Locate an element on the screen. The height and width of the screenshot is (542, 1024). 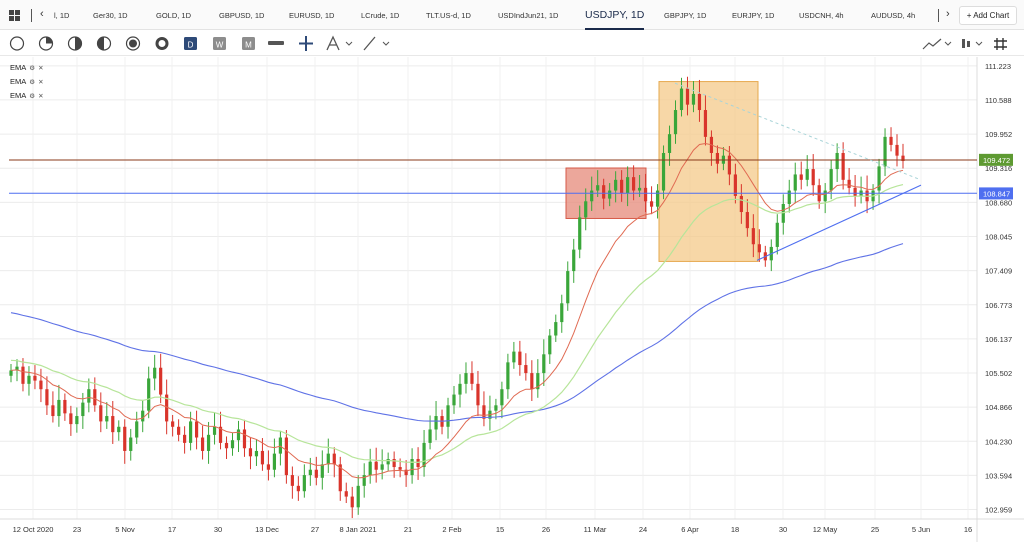
consolidation-zone-box is located at coordinates (708, 171).